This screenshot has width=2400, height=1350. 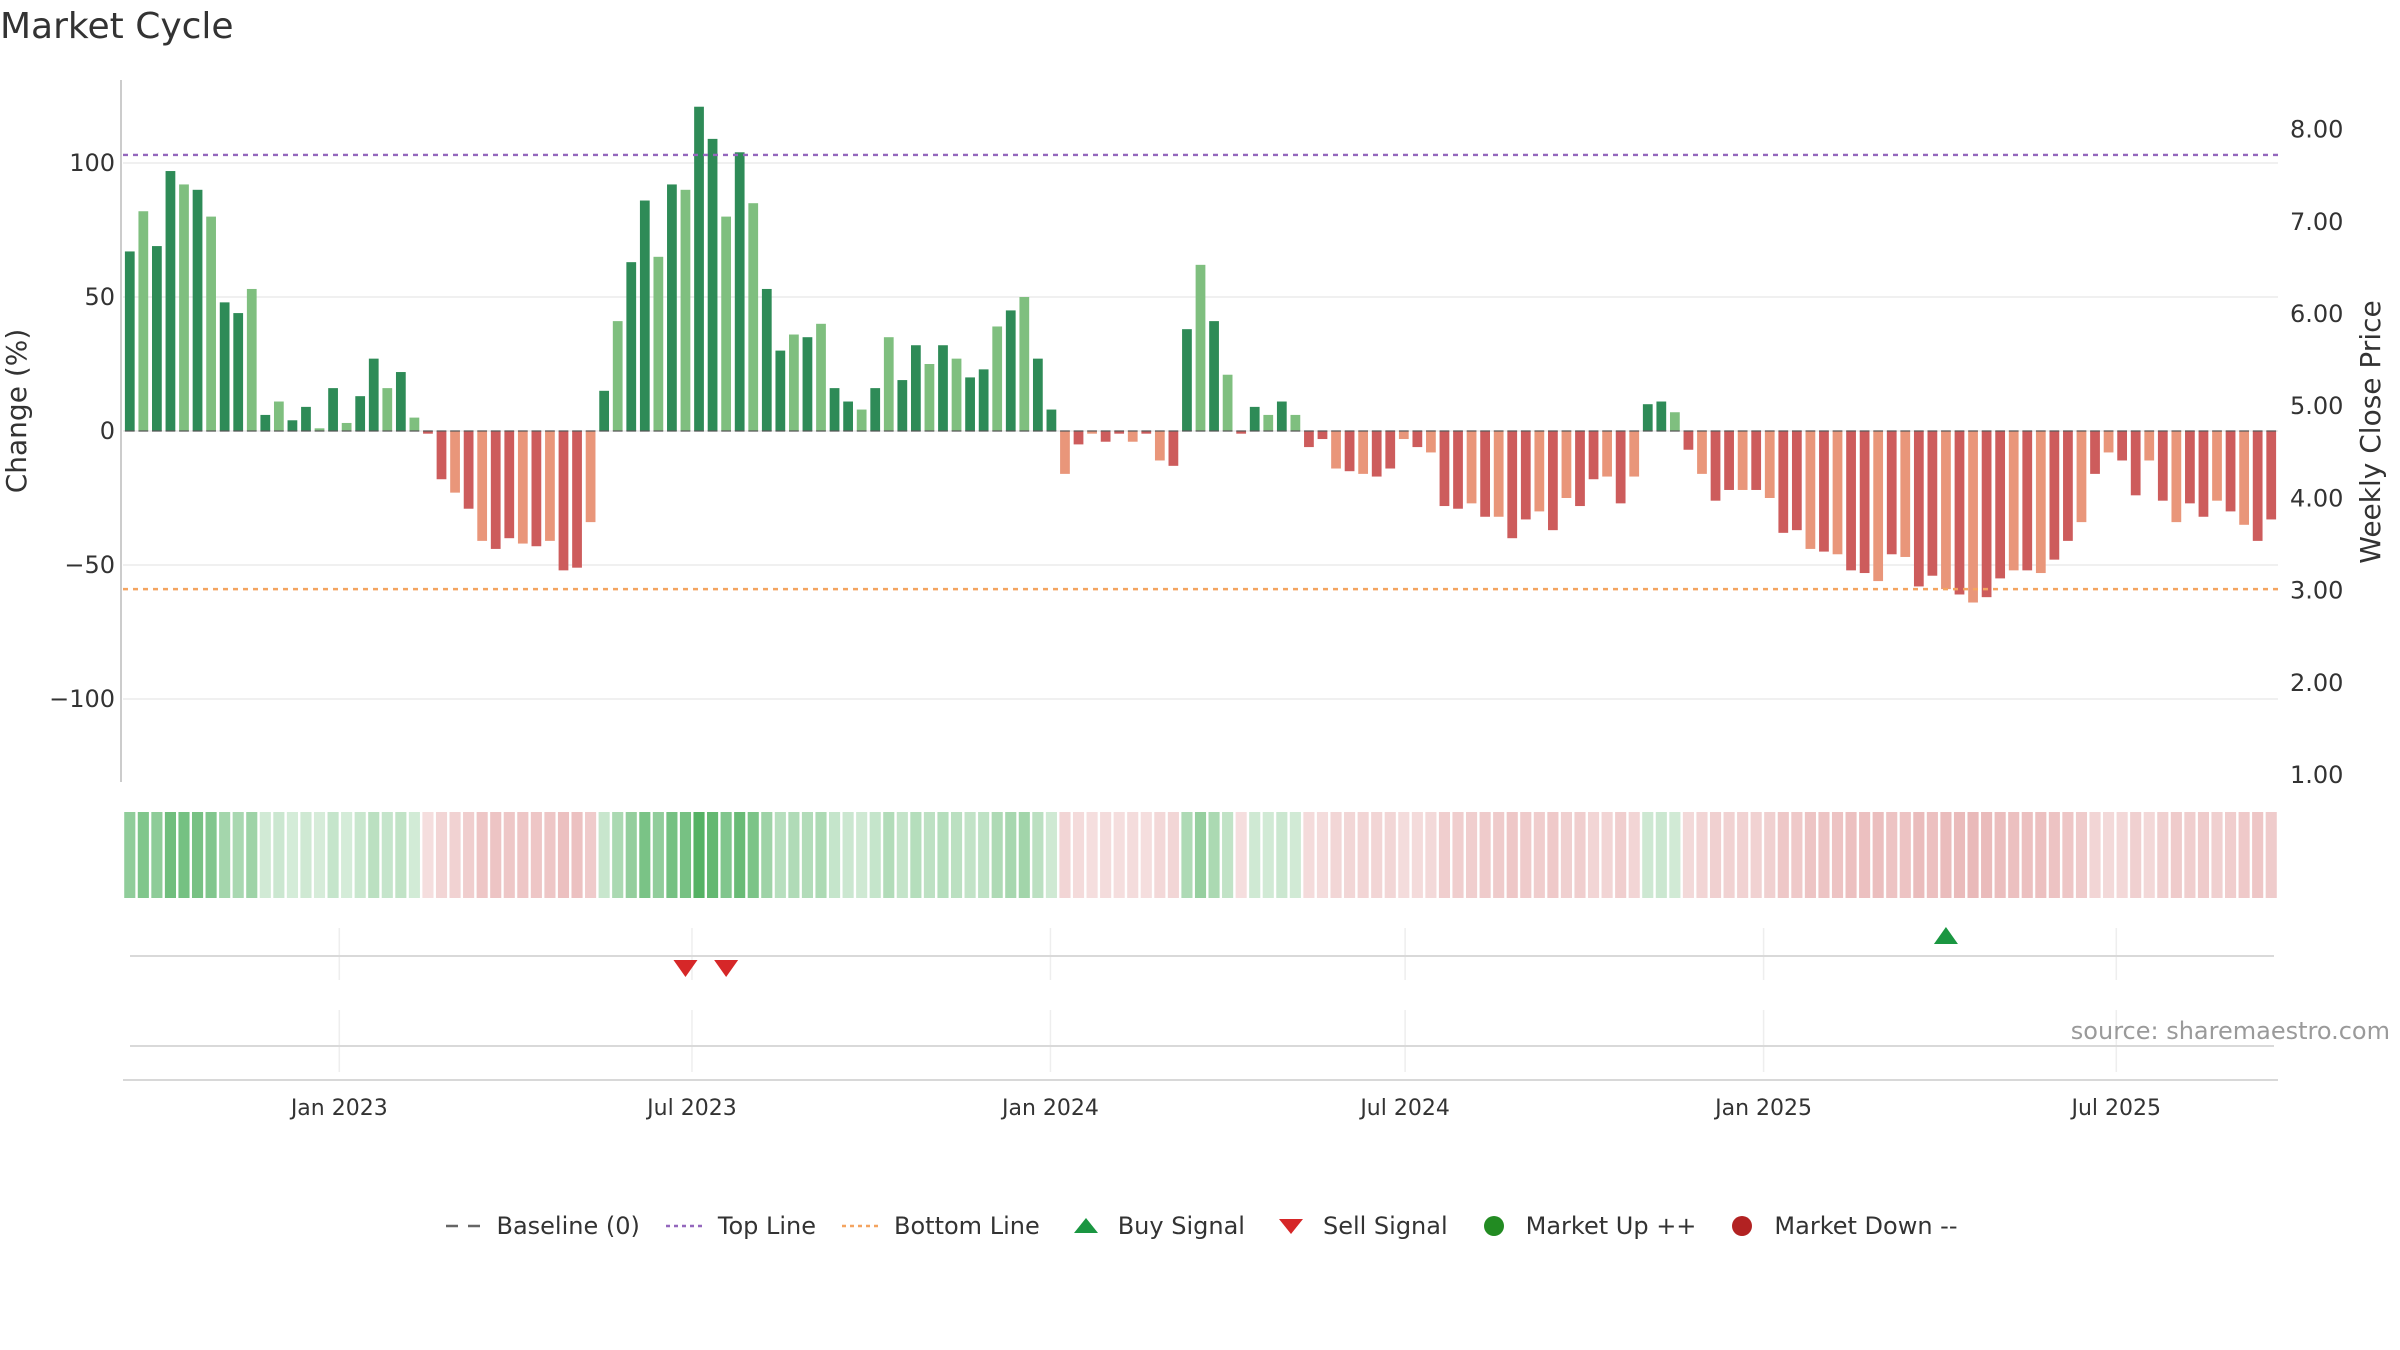 What do you see at coordinates (1404, 1108) in the screenshot?
I see `x-tick-label: Jul 2024` at bounding box center [1404, 1108].